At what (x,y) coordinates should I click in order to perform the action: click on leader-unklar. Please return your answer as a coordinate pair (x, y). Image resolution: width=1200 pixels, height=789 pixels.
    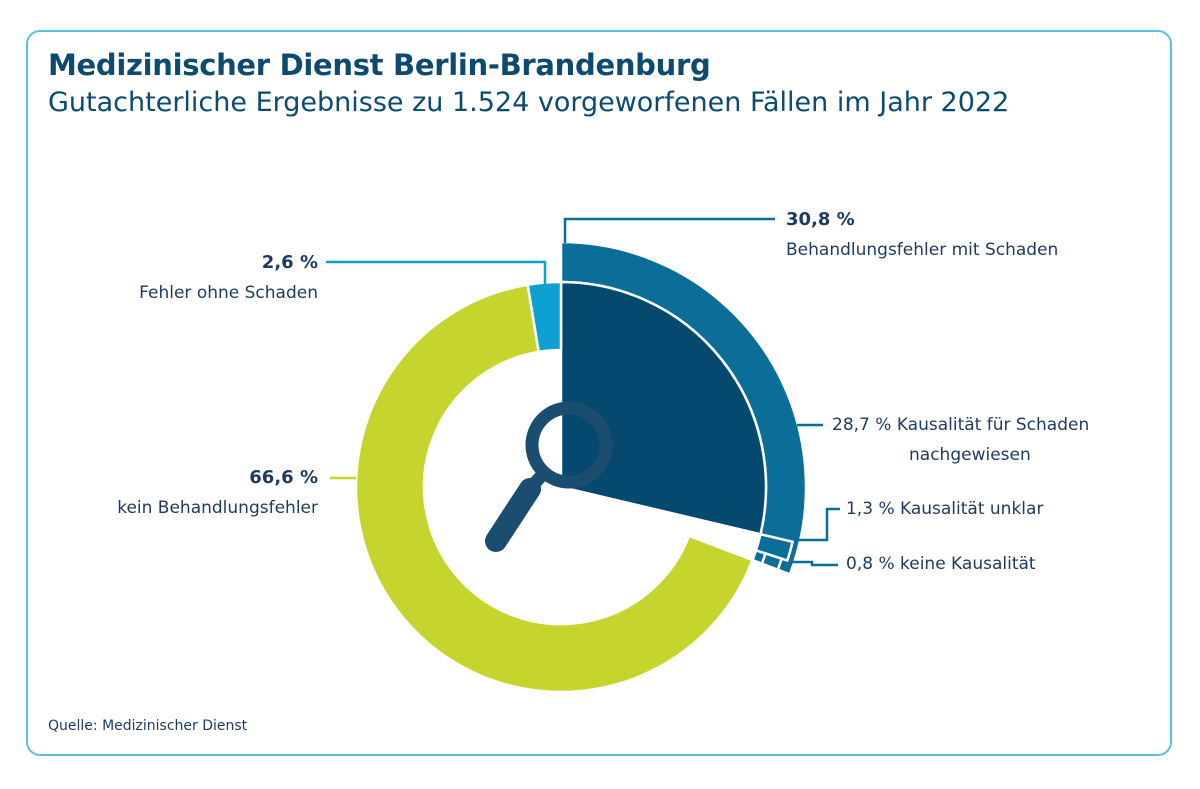
    Looking at the image, I should click on (818, 524).